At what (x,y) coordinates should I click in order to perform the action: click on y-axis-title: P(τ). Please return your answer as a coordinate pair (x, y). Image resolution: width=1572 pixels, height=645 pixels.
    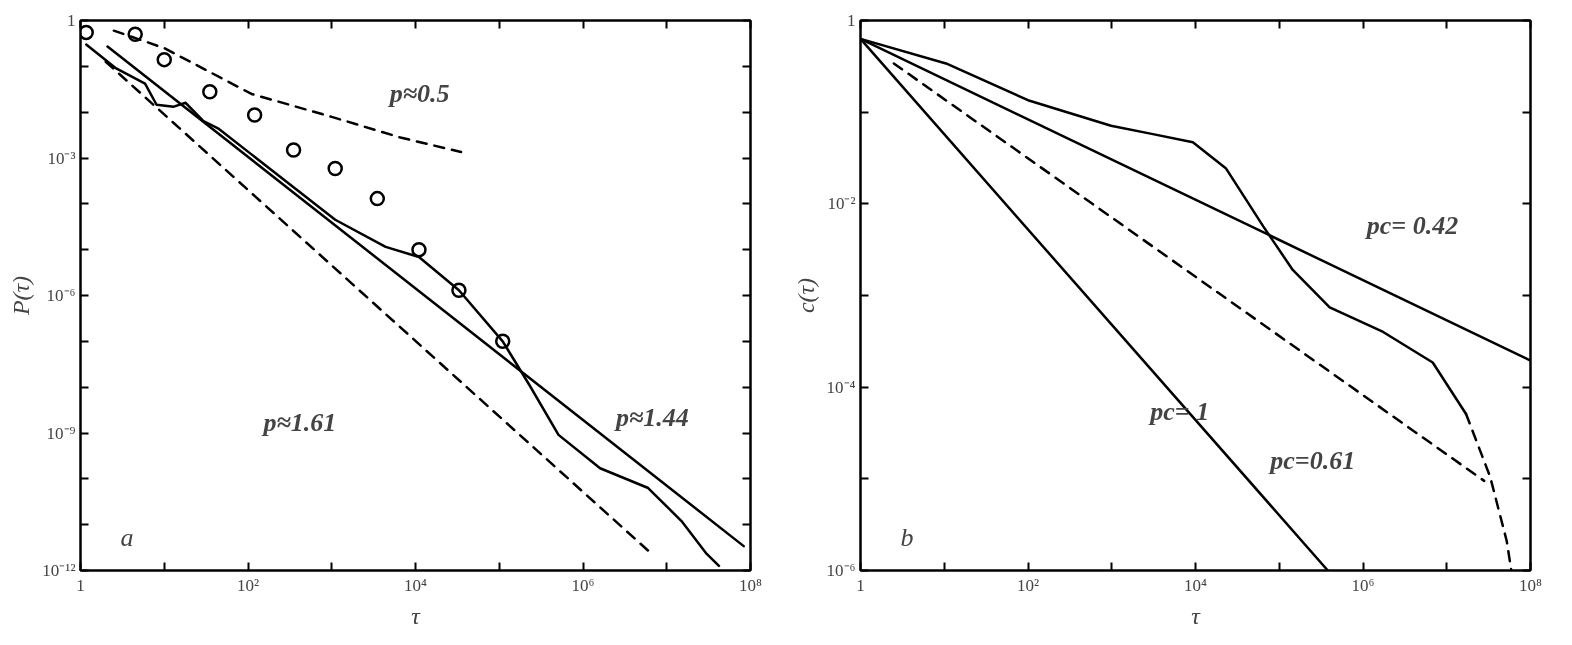
    Looking at the image, I should click on (21, 296).